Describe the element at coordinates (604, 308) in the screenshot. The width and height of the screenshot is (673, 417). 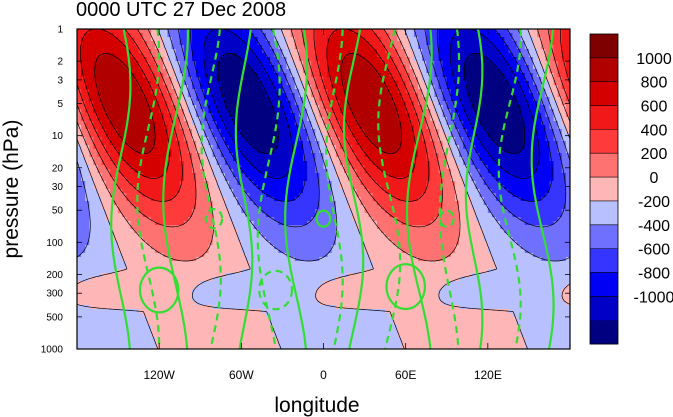
I see `colorbar-swatch` at that location.